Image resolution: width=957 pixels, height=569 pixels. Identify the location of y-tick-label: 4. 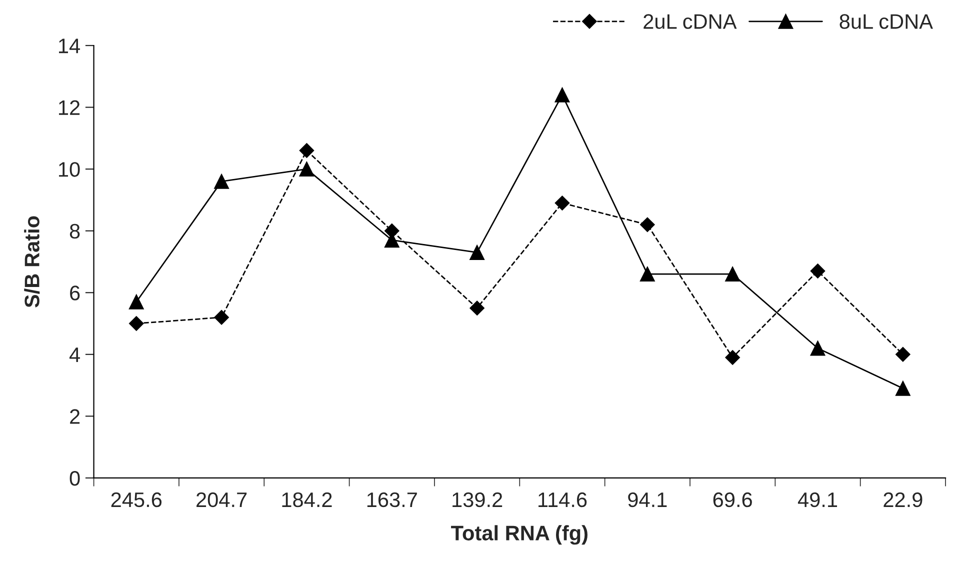
(74, 355).